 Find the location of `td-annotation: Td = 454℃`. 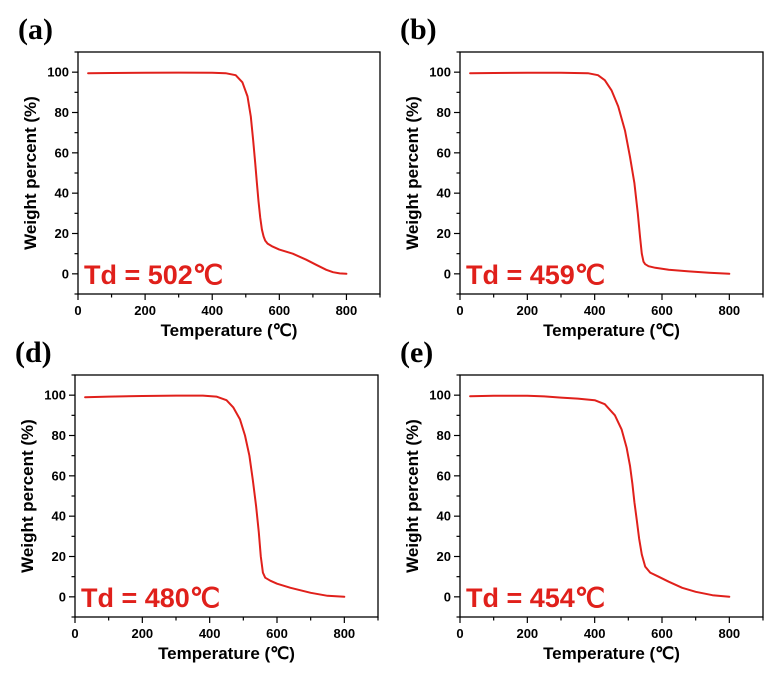

td-annotation: Td = 454℃ is located at coordinates (535, 598).